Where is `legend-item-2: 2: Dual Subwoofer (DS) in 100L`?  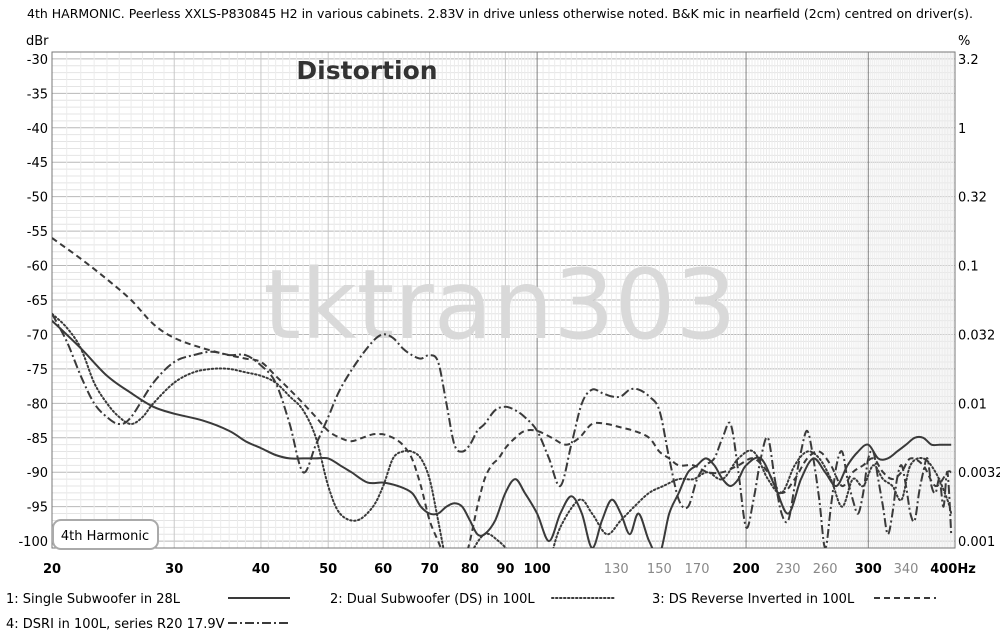 legend-item-2: 2: Dual Subwoofer (DS) in 100L is located at coordinates (472, 599).